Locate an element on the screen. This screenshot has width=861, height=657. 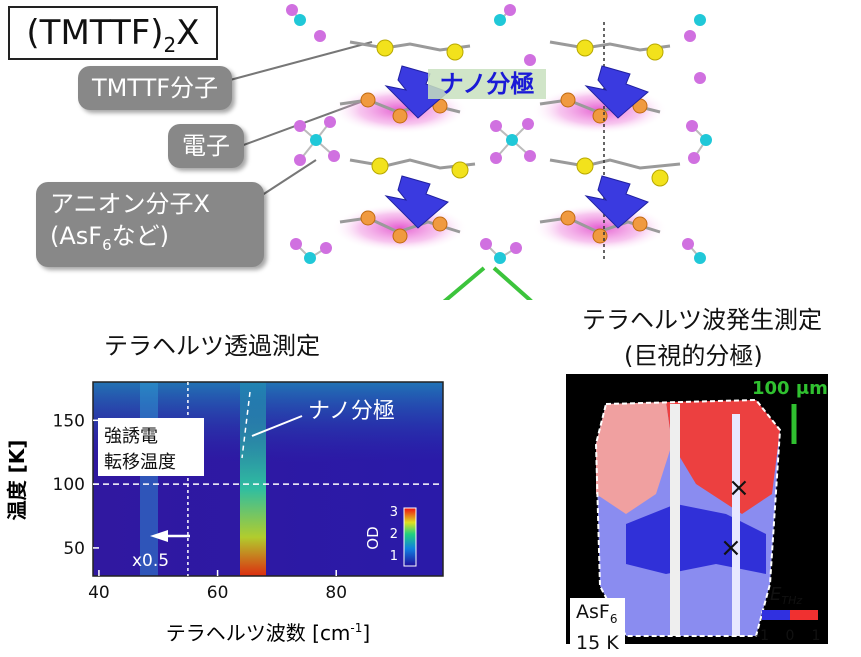
sample-info: AsF6 15 K is located at coordinates (597, 627).